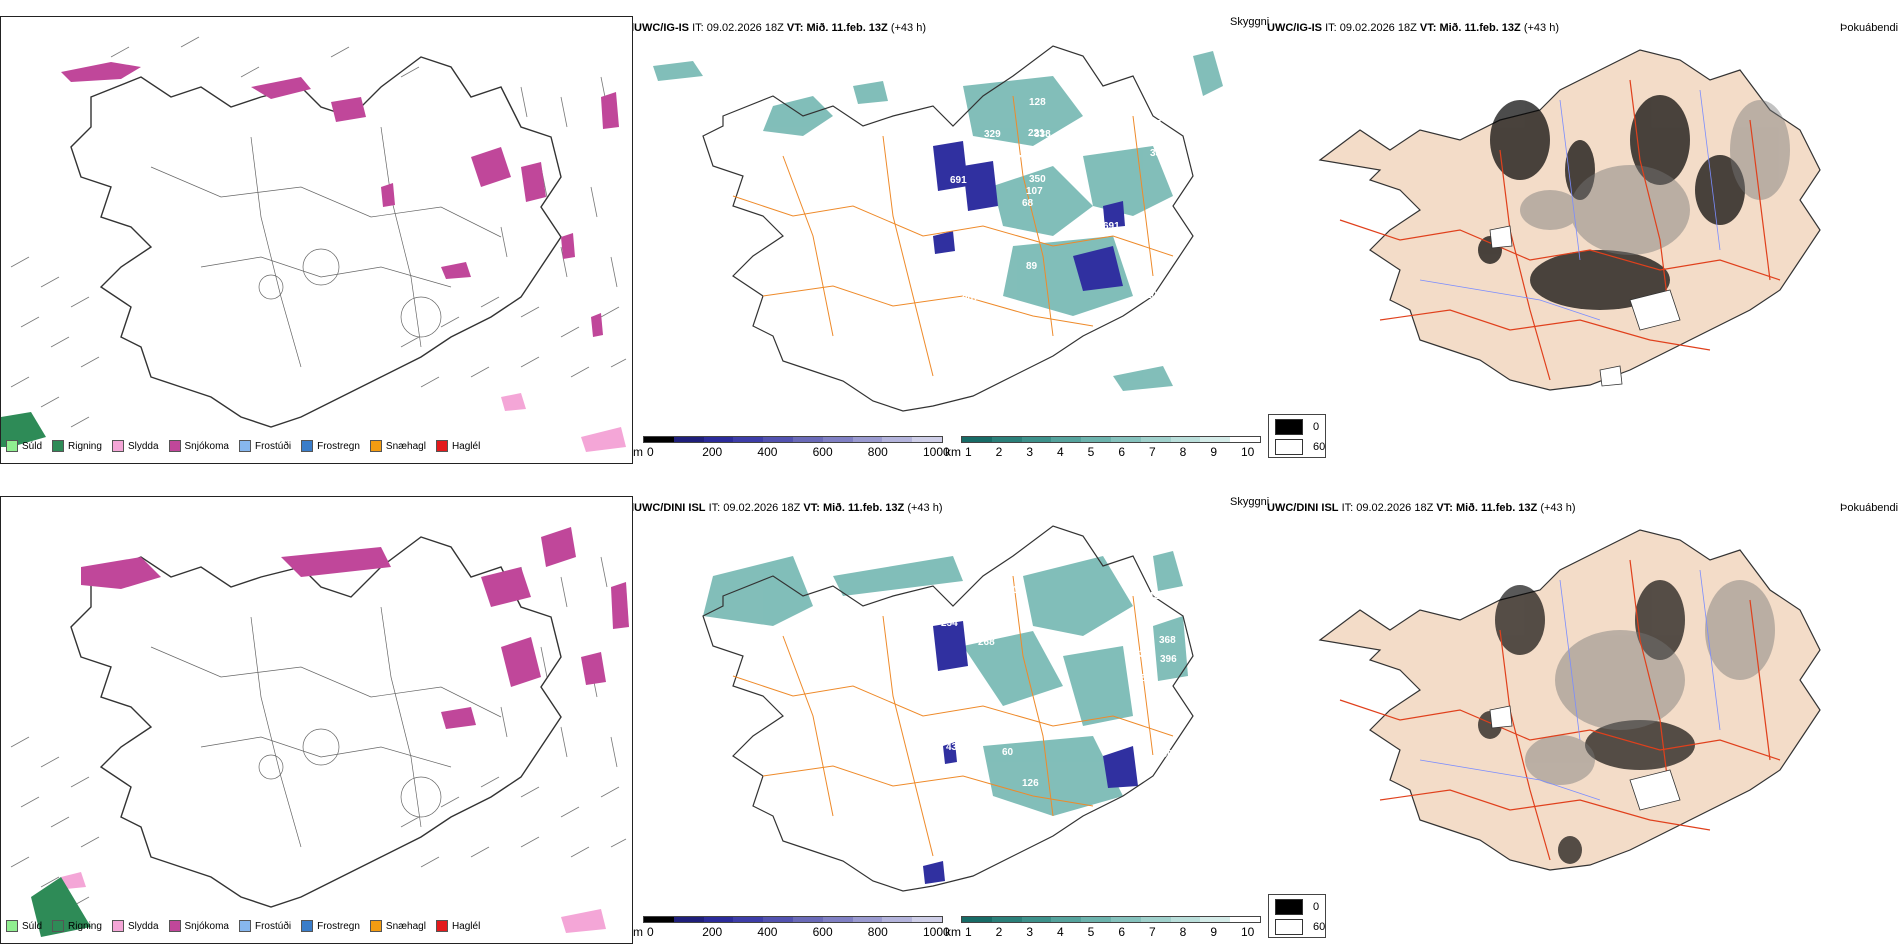  What do you see at coordinates (24, 446) in the screenshot?
I see `legend-item: Súld` at bounding box center [24, 446].